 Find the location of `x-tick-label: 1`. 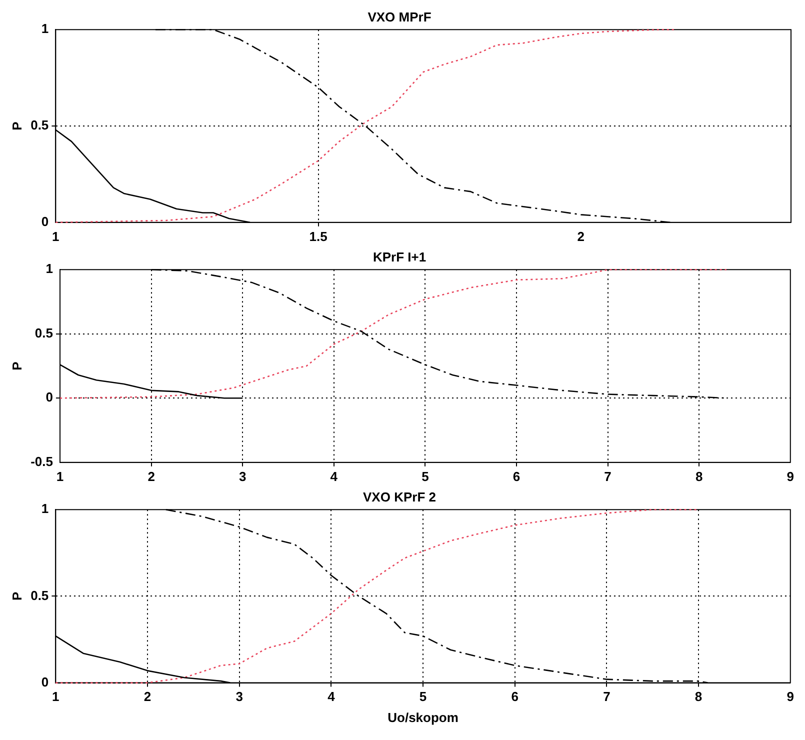

x-tick-label: 1 is located at coordinates (60, 476).